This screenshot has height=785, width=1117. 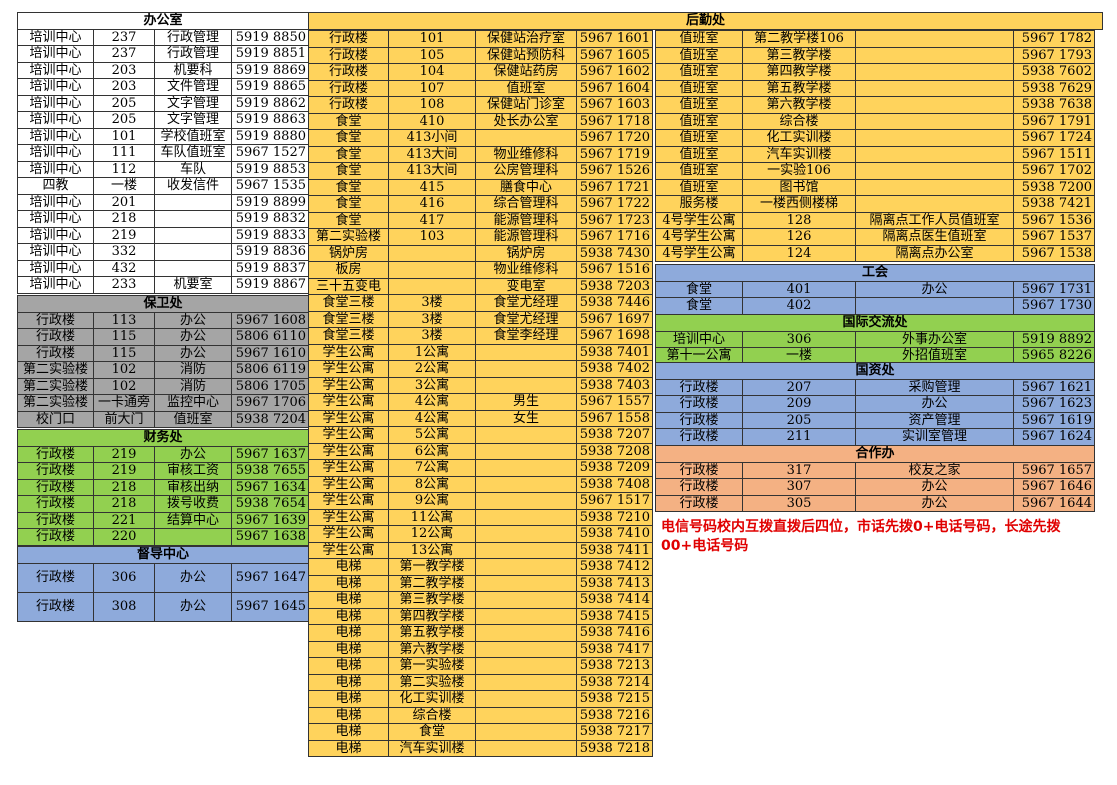 What do you see at coordinates (124, 252) in the screenshot?
I see `room-cell: 332` at bounding box center [124, 252].